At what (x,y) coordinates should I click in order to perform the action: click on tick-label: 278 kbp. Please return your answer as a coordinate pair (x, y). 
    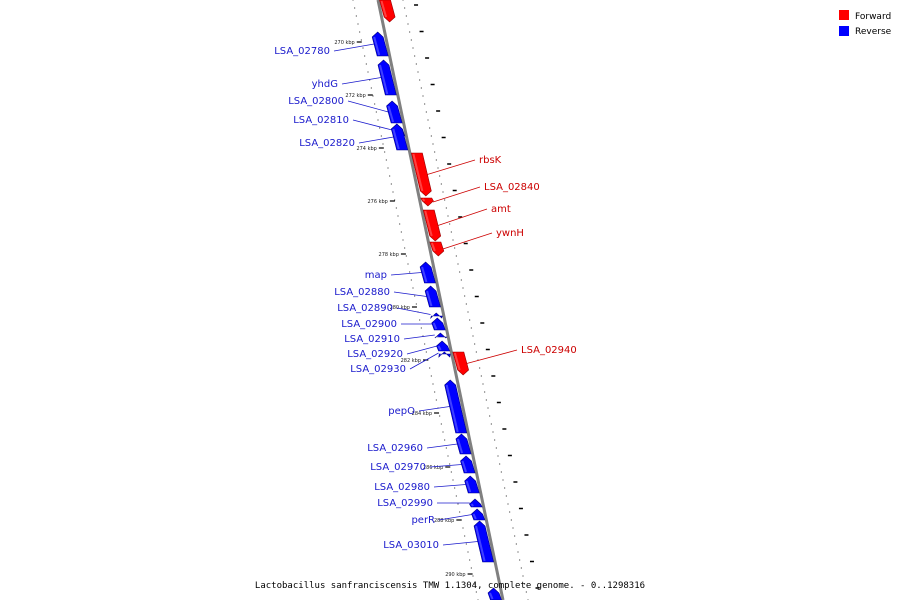
    Looking at the image, I should click on (389, 255).